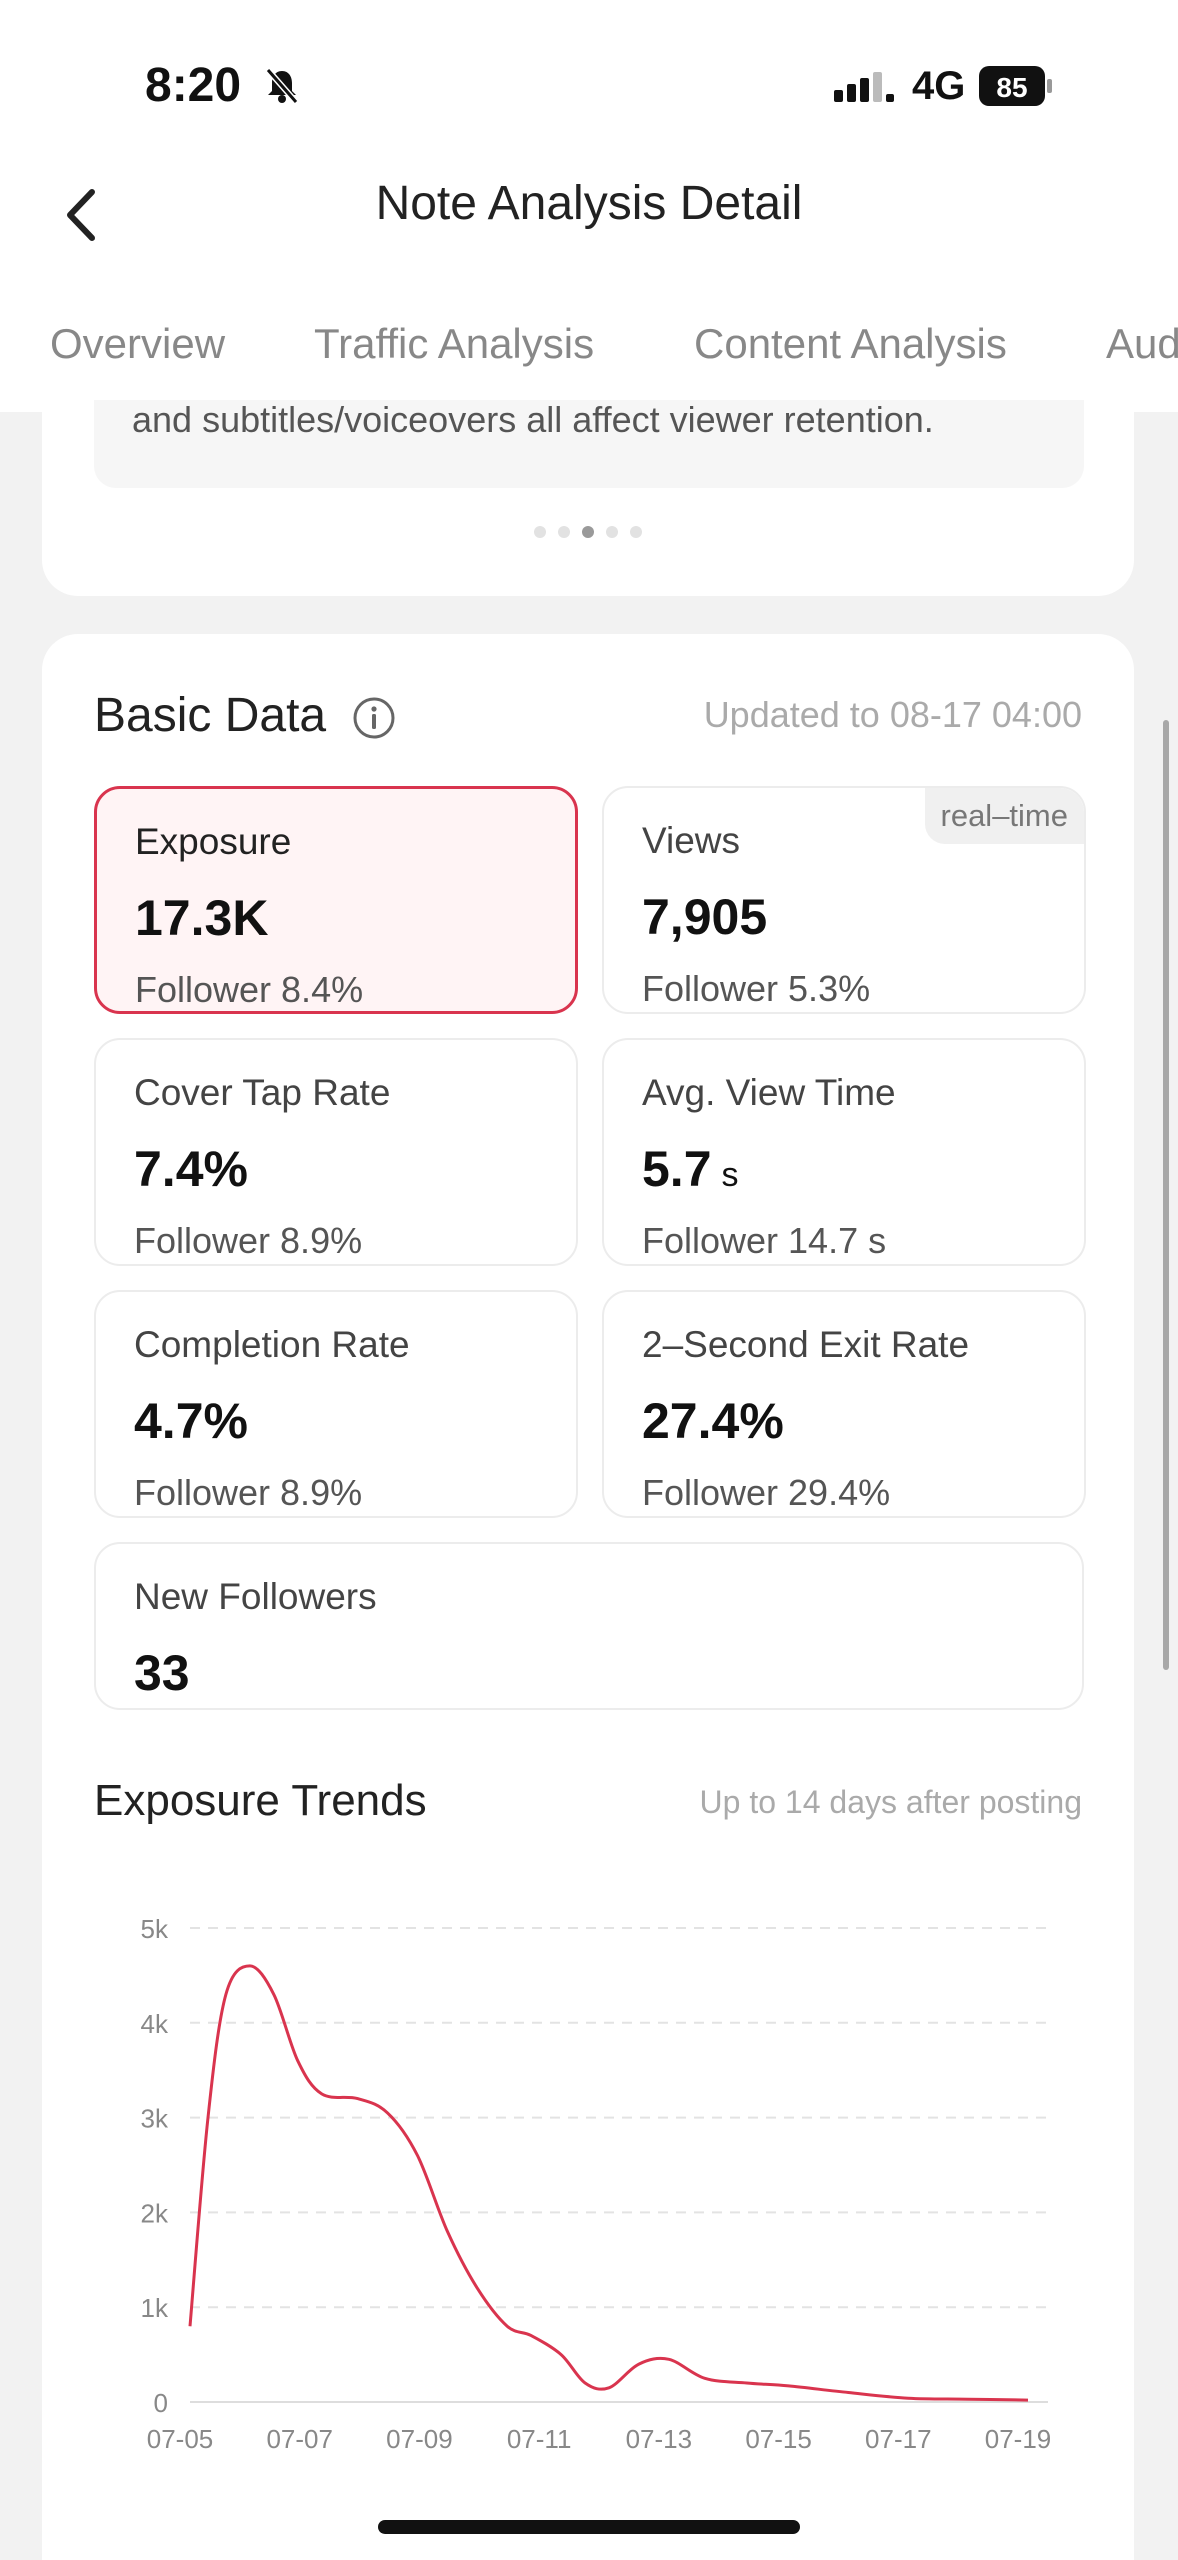 Image resolution: width=1178 pixels, height=2560 pixels. I want to click on metric-views: real–time Views 7,905 Follower 5.3%, so click(844, 900).